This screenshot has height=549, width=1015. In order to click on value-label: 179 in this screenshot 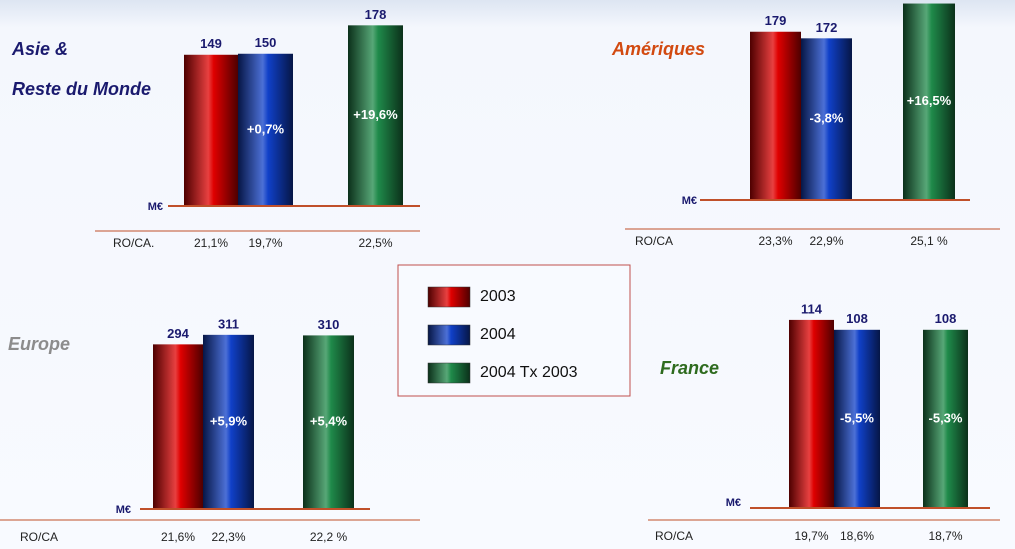, I will do `click(776, 20)`.